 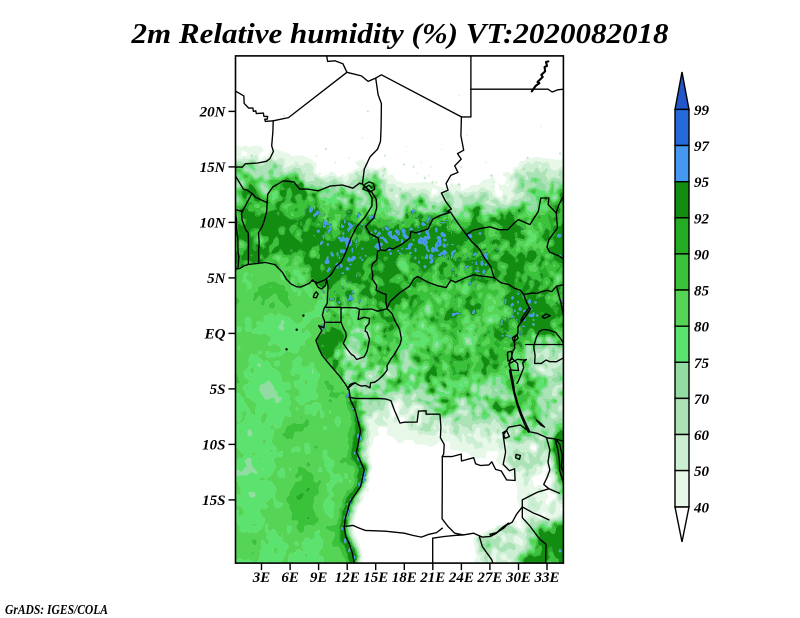 I want to click on svg-text: 30E, so click(x=518, y=578).